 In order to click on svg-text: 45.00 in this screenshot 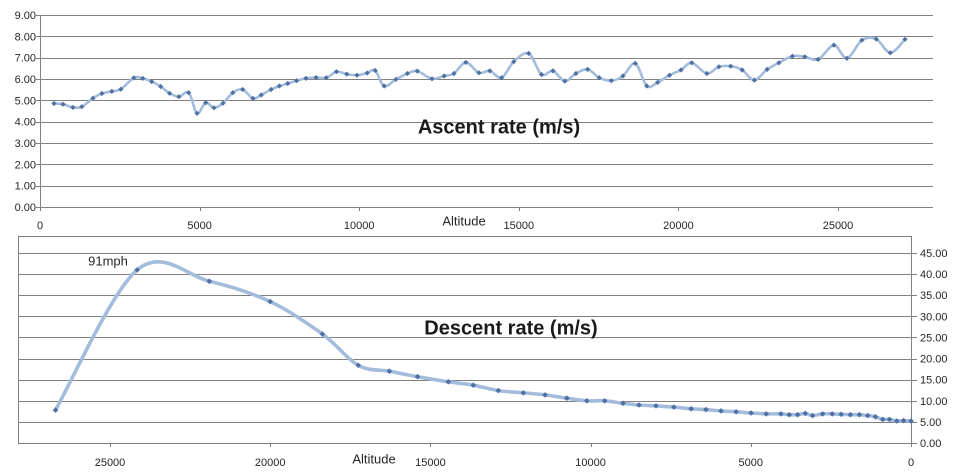, I will do `click(934, 254)`.